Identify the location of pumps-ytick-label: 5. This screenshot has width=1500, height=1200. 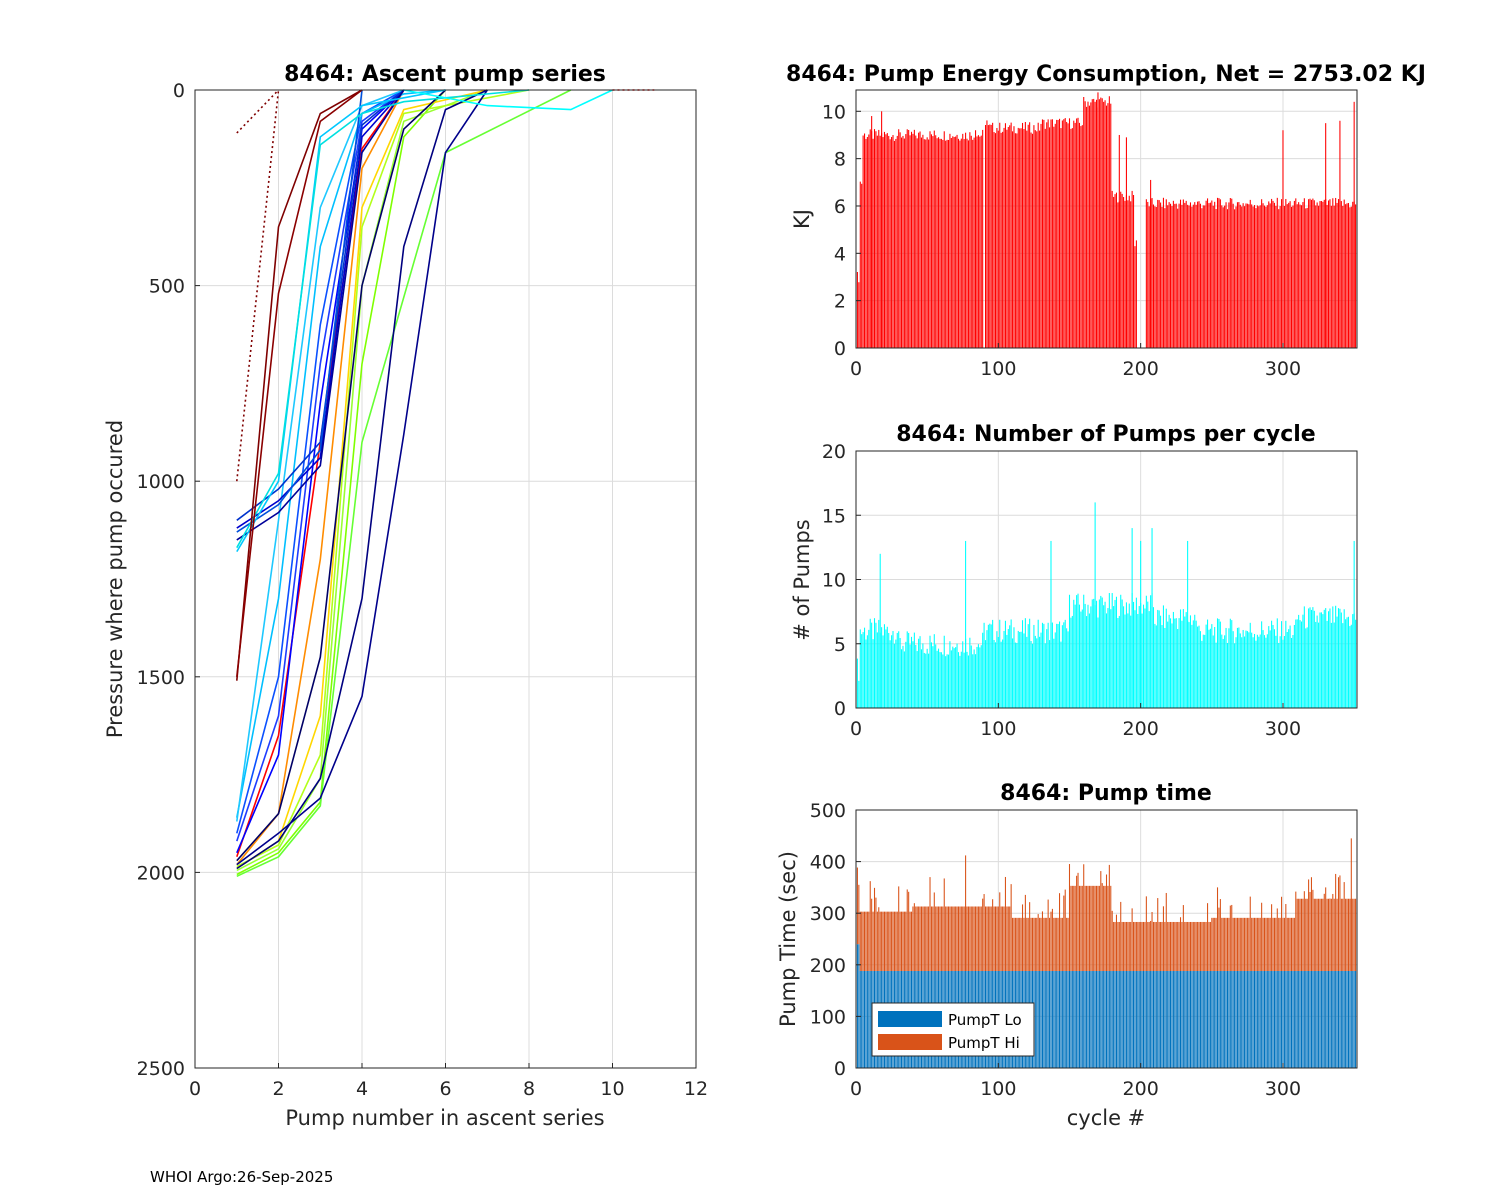
(840, 645).